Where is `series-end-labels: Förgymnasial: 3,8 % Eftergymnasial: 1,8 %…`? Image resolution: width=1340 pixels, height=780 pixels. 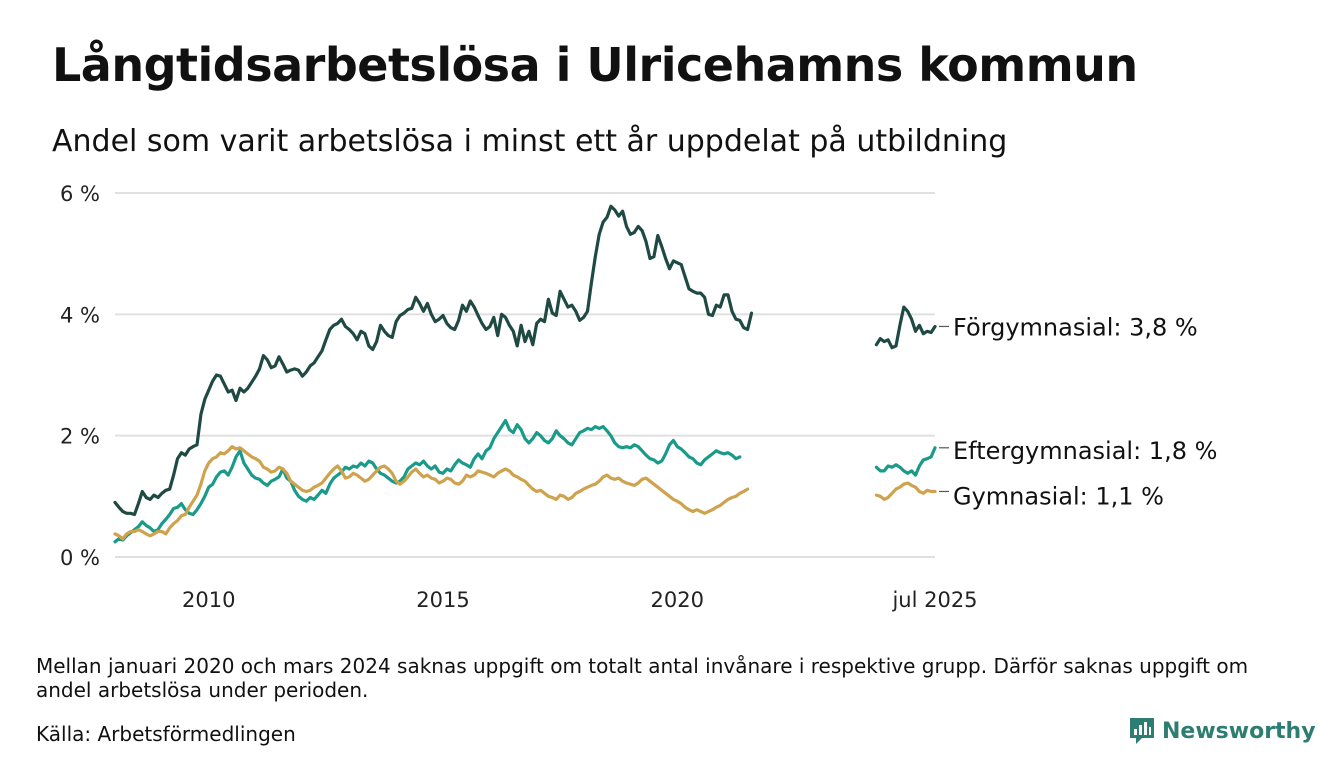
series-end-labels: Förgymnasial: 3,8 % Eftergymnasial: 1,8 %… is located at coordinates (1078, 411).